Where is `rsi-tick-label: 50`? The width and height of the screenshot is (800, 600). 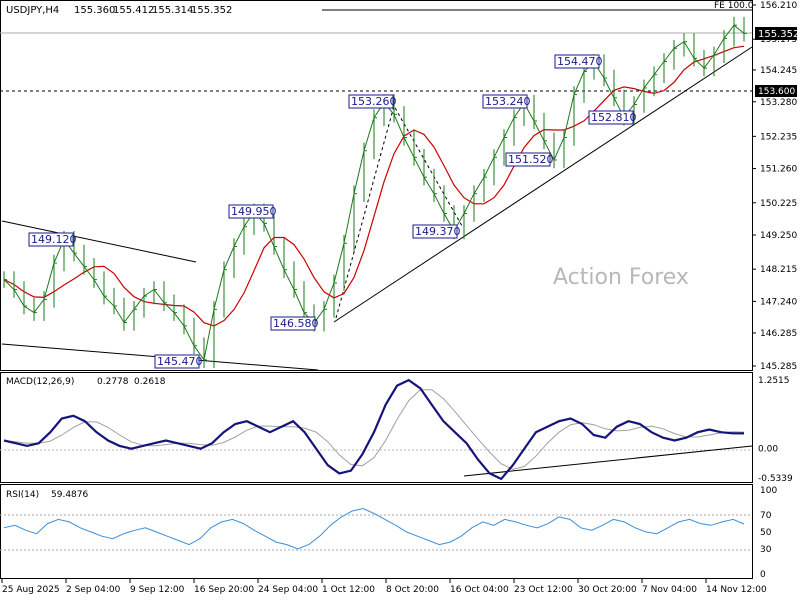
rsi-tick-label: 50 is located at coordinates (766, 533).